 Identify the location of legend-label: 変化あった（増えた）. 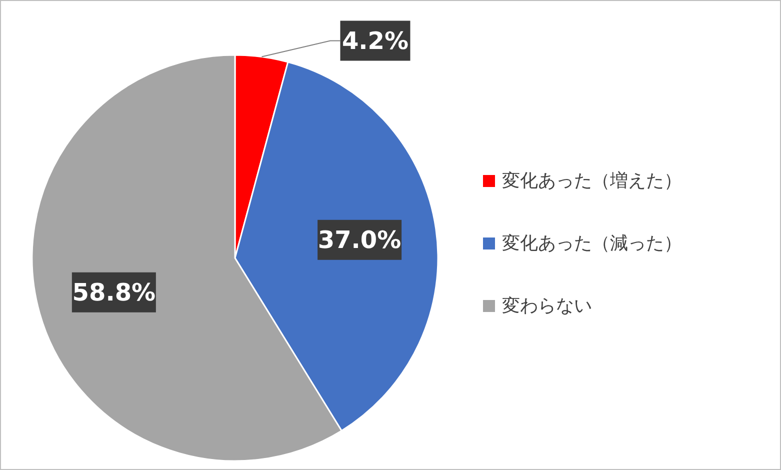
(592, 181).